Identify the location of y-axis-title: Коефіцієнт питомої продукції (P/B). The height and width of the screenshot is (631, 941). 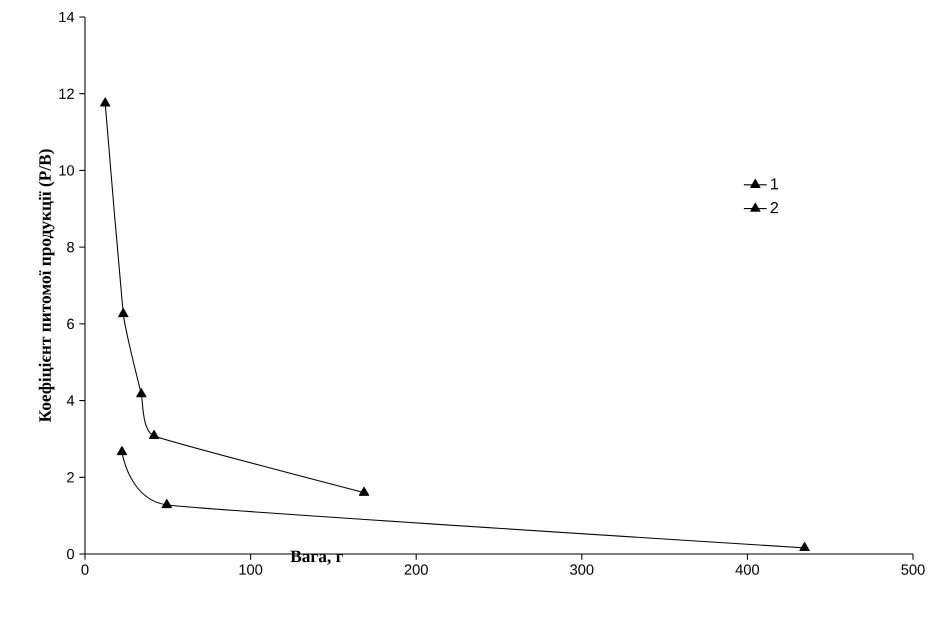
(46, 285).